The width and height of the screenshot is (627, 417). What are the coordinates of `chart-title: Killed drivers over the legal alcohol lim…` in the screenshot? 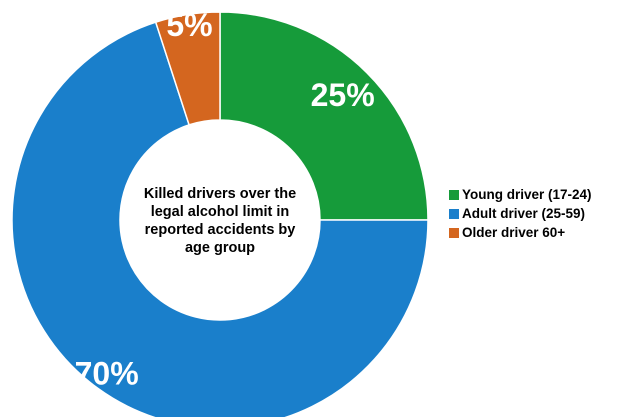 It's located at (220, 221).